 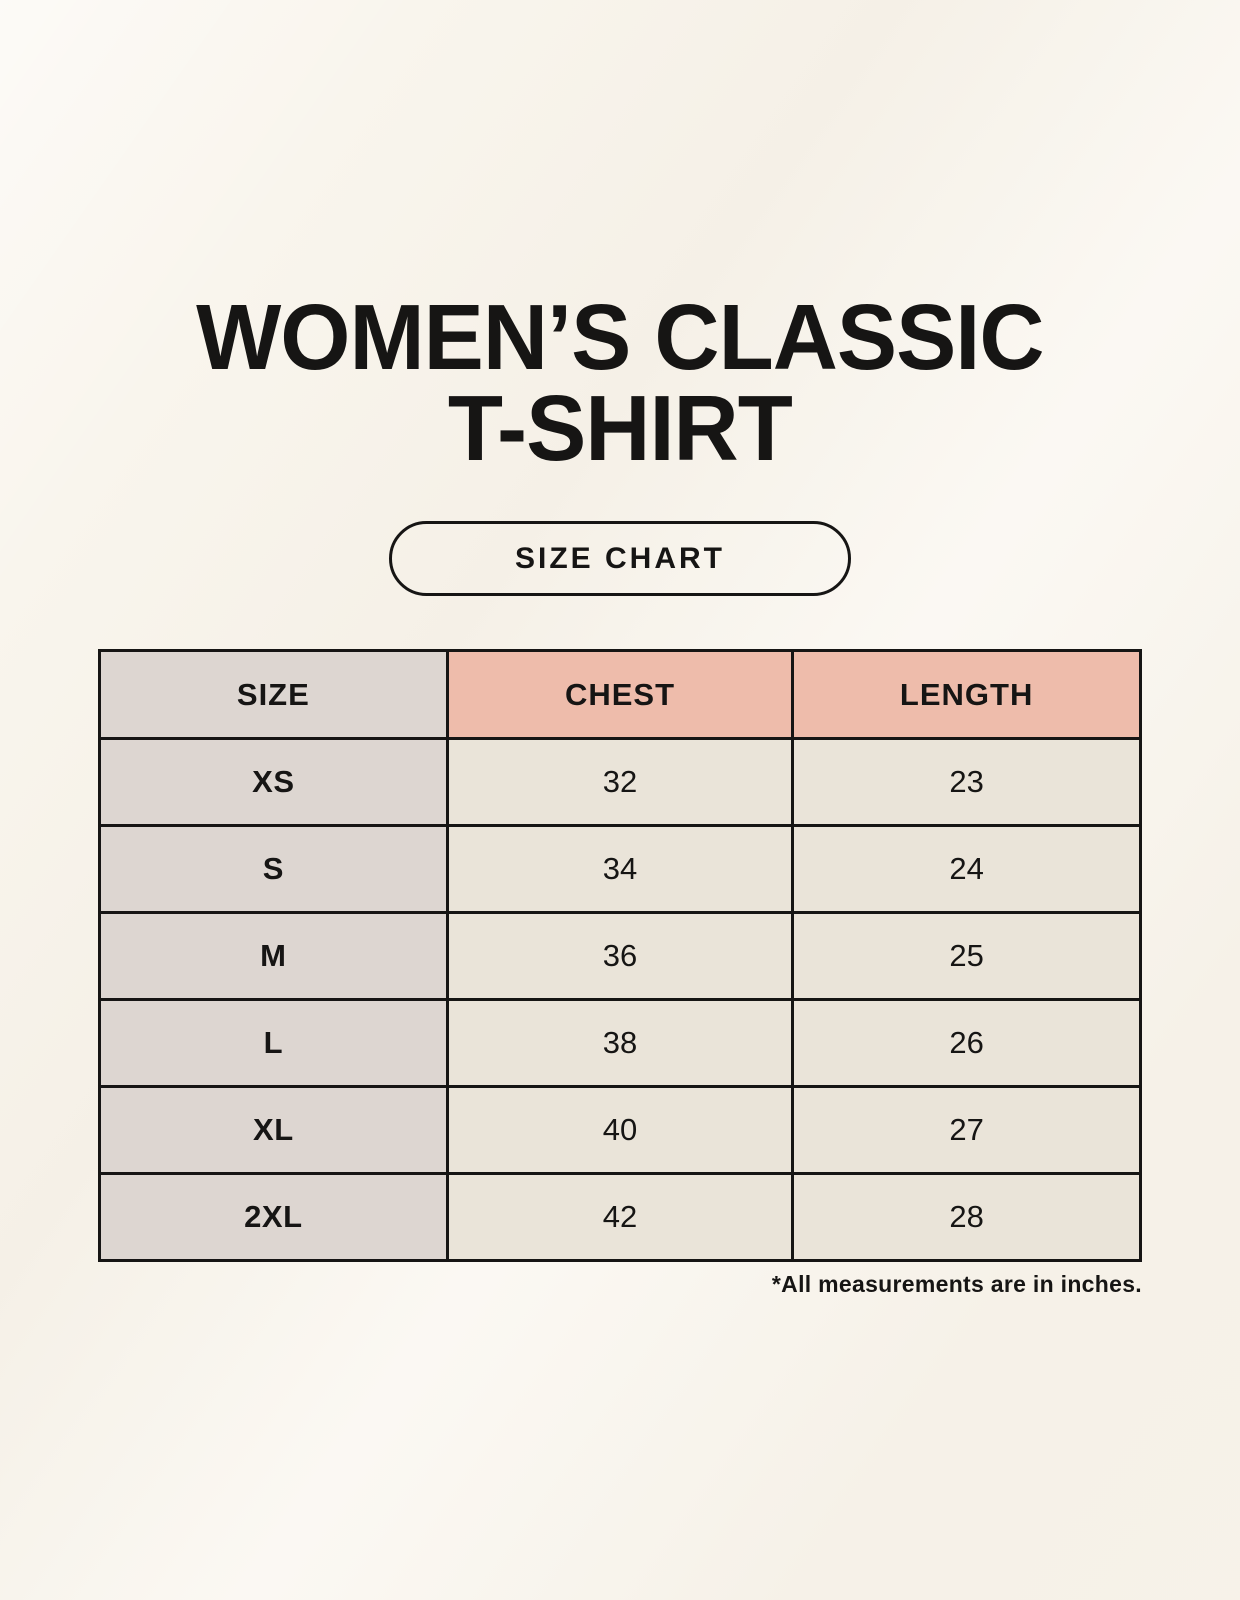 I want to click on length-cell: 23, so click(x=966, y=782).